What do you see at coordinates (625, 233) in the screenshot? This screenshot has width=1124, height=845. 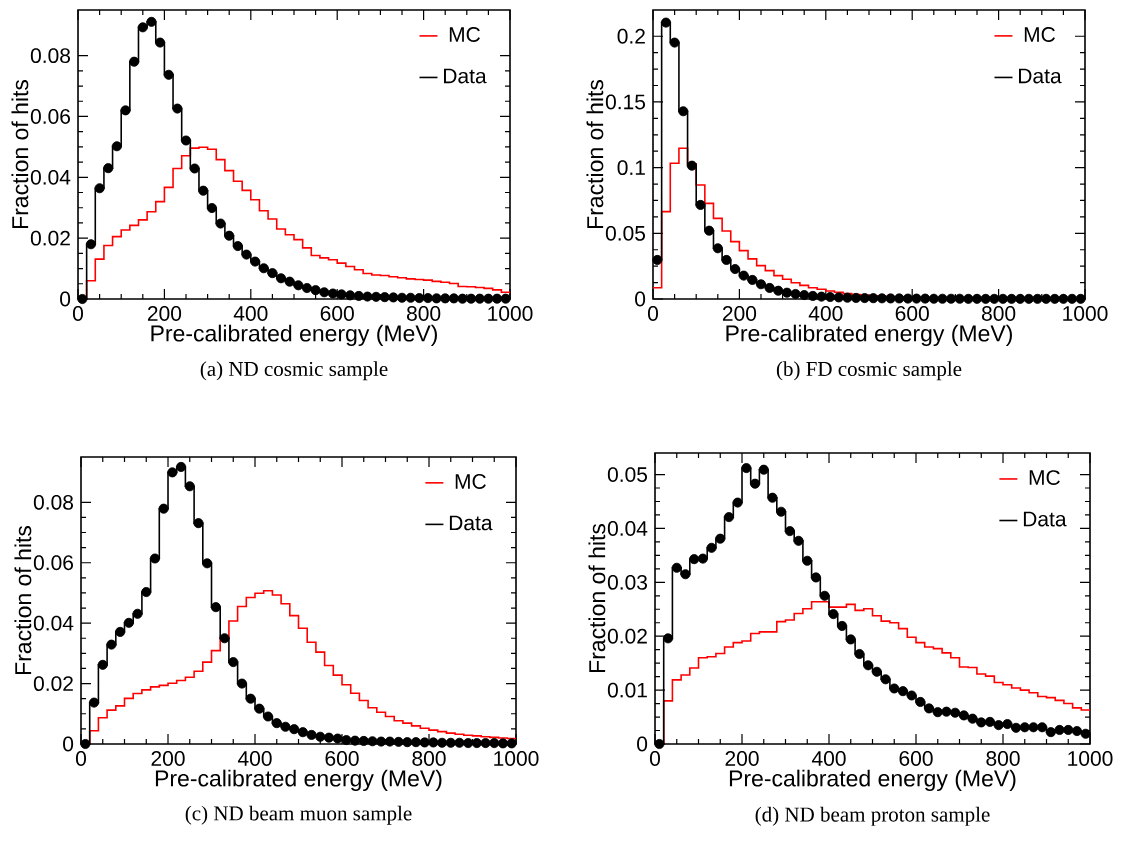 I see `y-tick-label: 0.05` at bounding box center [625, 233].